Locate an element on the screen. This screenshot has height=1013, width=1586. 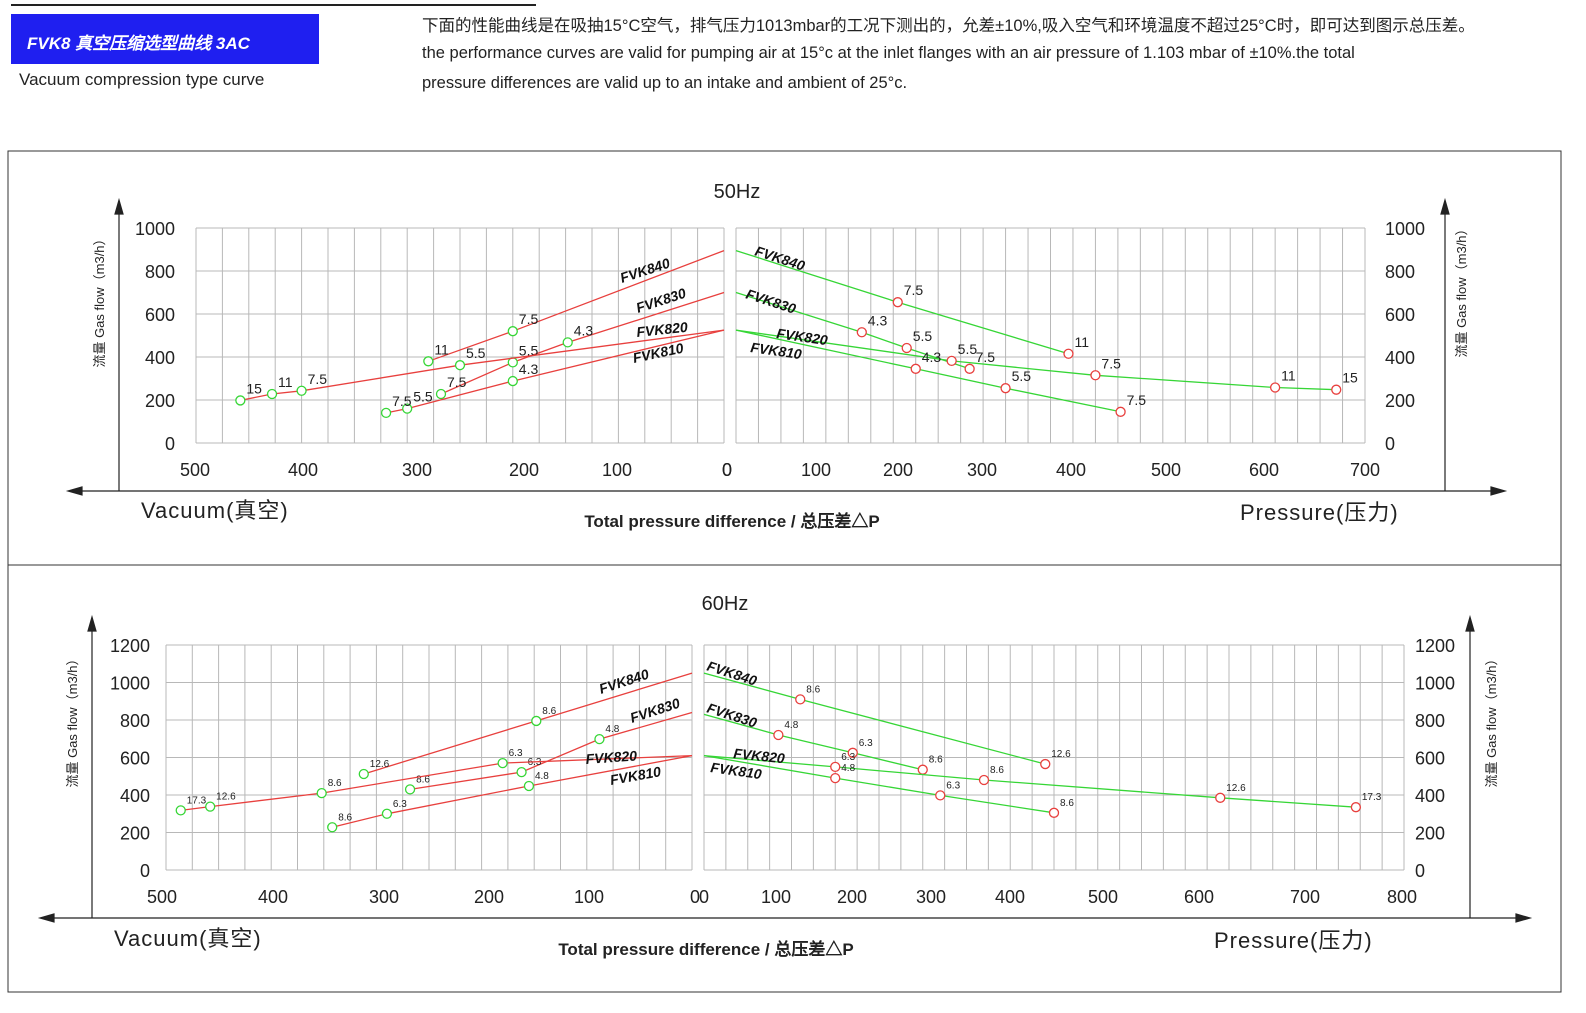
y-tick-label: 200 is located at coordinates (135, 834).